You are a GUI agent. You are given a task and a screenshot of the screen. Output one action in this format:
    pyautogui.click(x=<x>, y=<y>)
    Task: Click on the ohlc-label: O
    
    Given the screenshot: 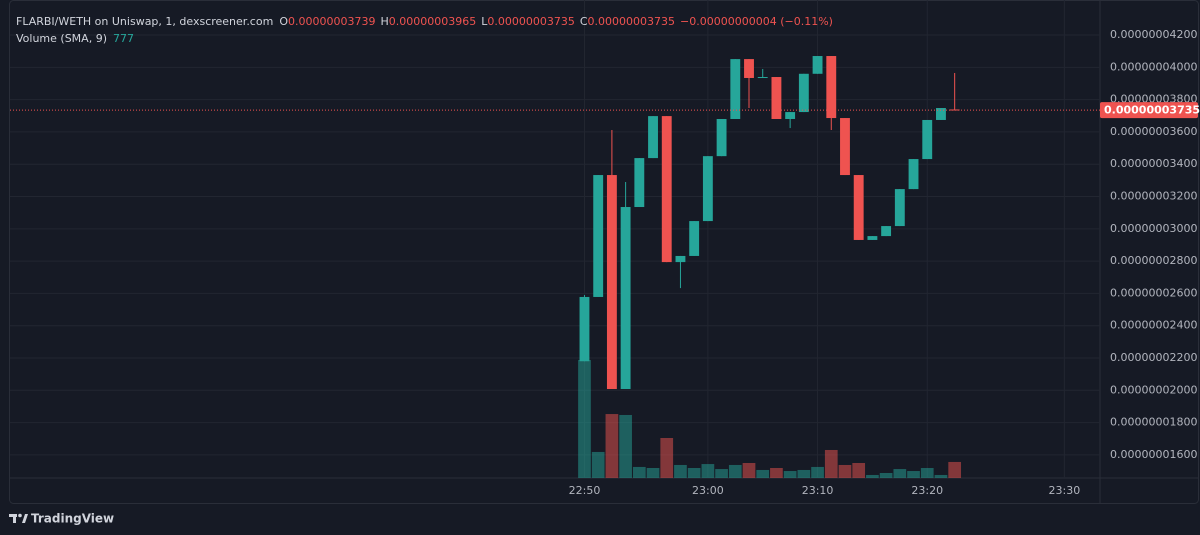 What is the action you would take?
    pyautogui.click(x=283, y=21)
    